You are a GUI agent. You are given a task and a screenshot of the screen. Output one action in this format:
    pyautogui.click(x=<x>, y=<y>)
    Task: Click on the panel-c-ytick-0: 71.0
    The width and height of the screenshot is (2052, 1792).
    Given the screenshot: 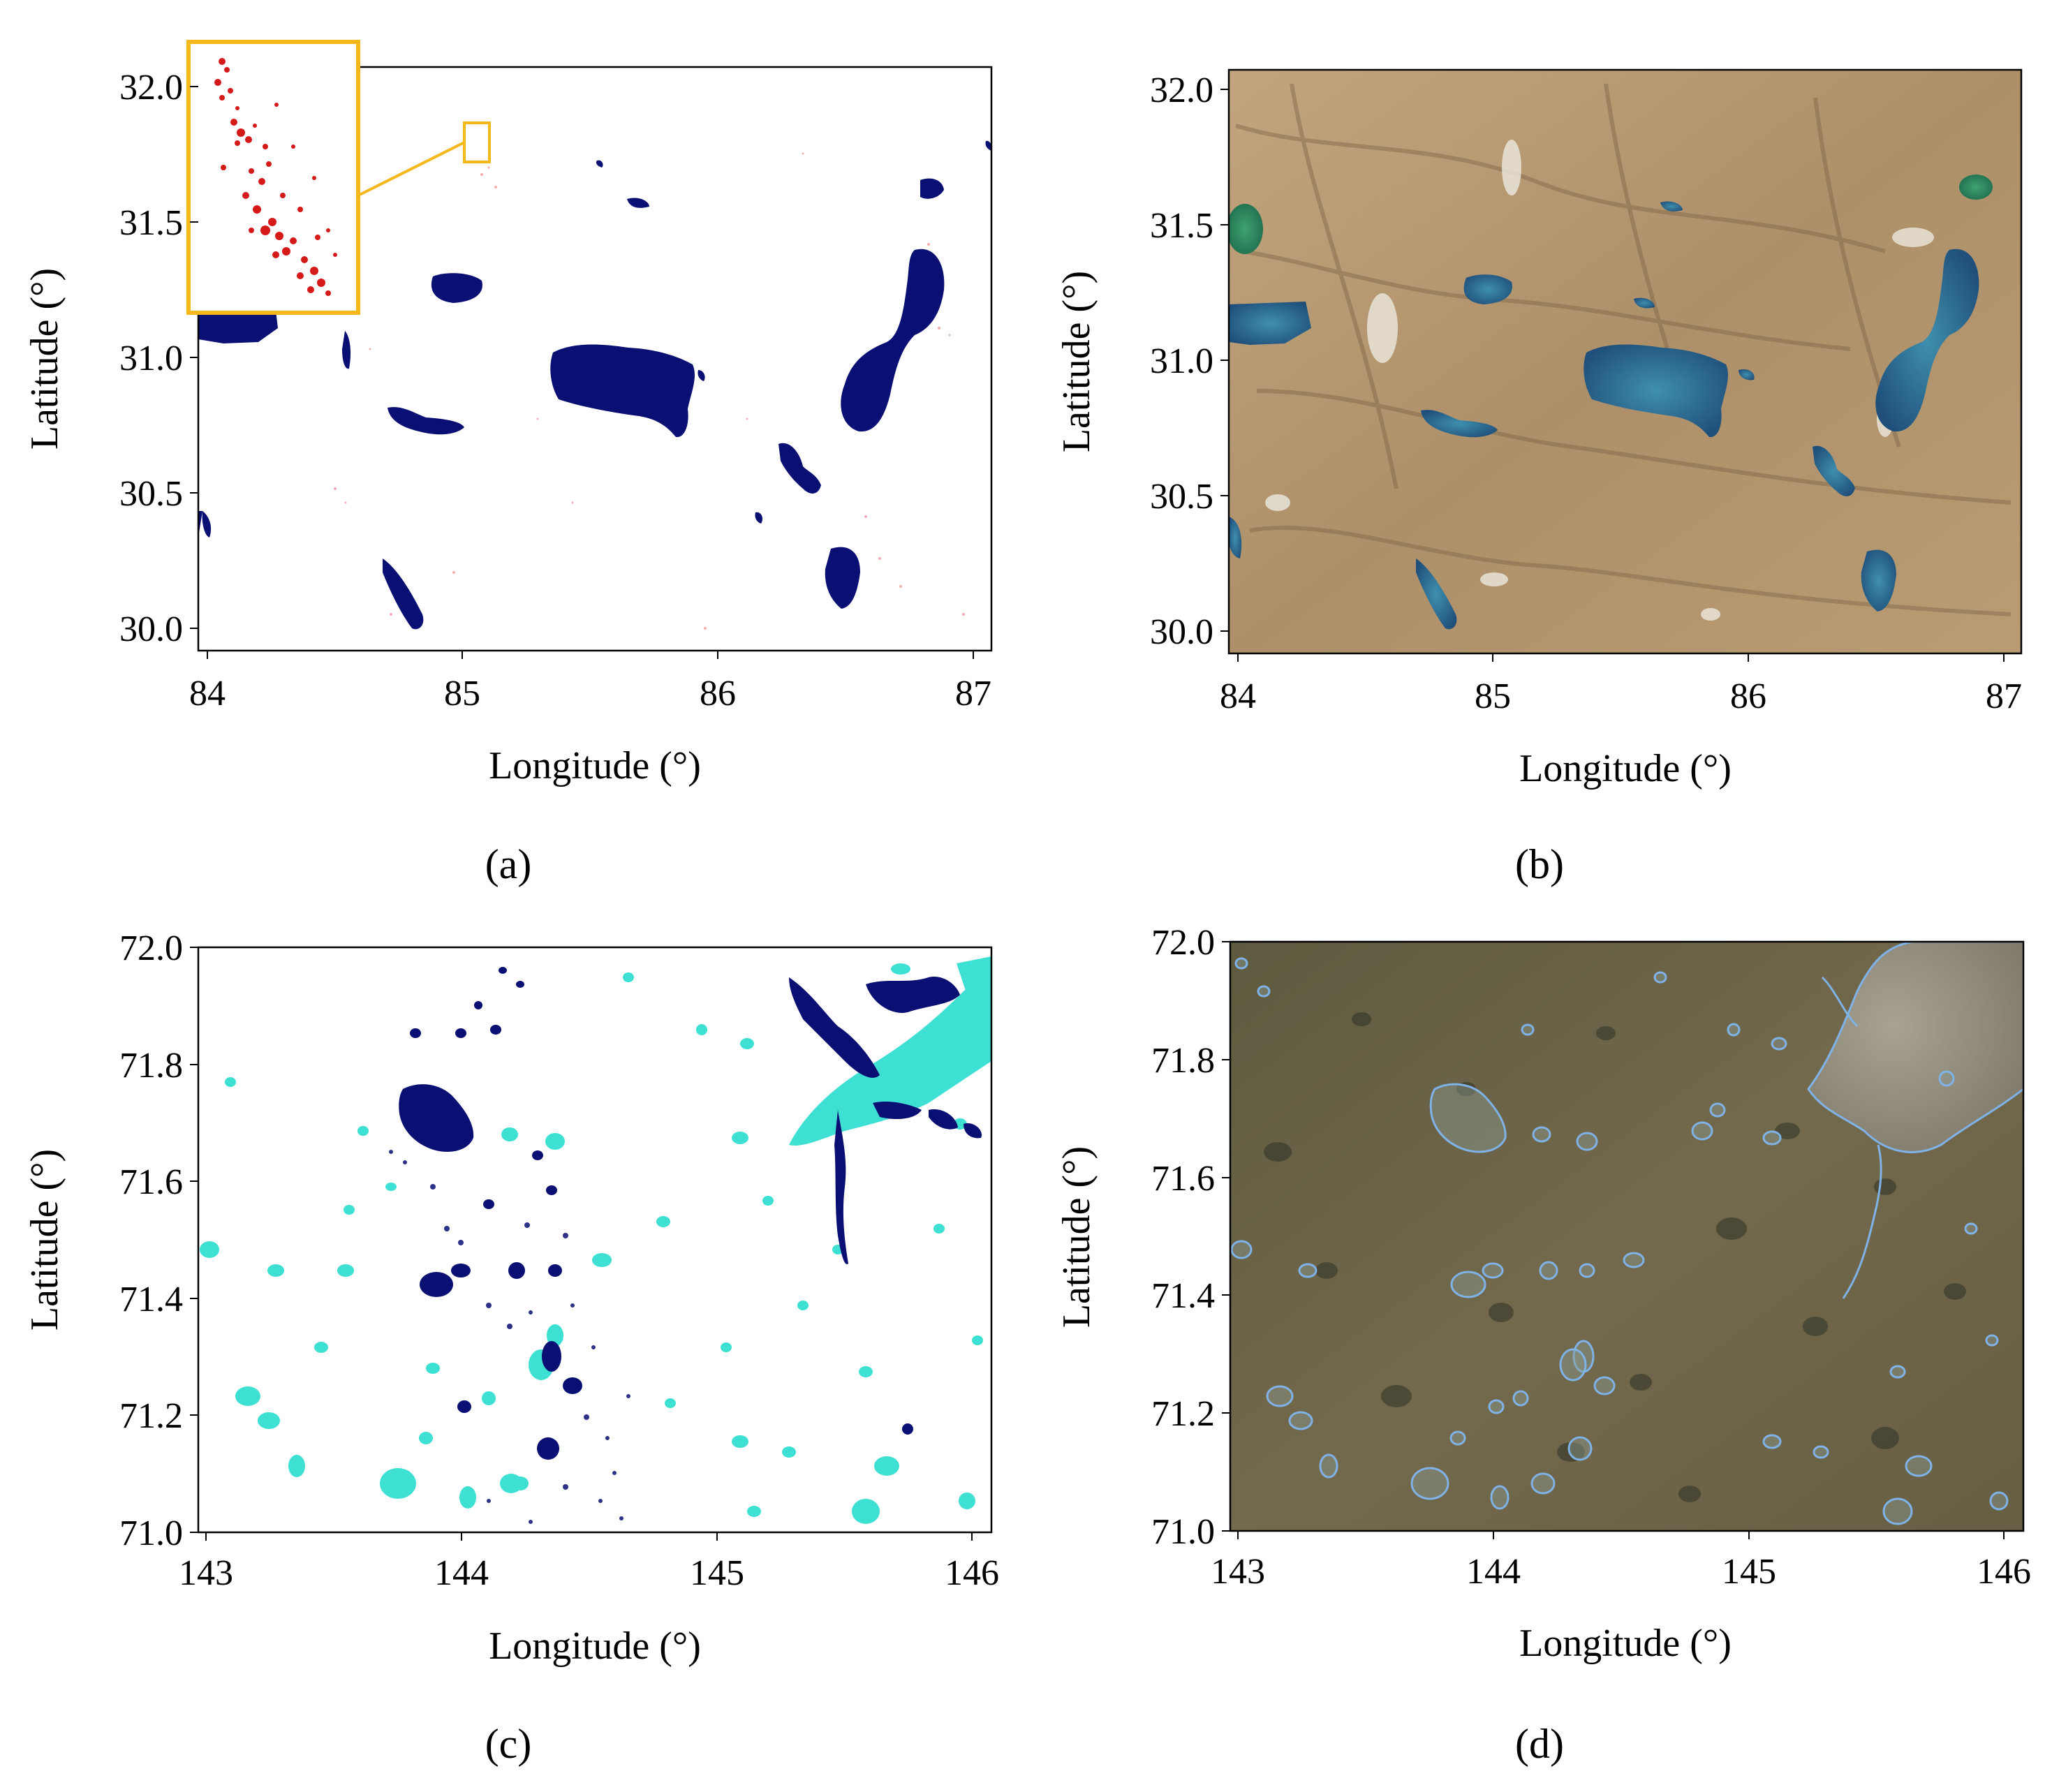 What is the action you would take?
    pyautogui.click(x=151, y=1533)
    